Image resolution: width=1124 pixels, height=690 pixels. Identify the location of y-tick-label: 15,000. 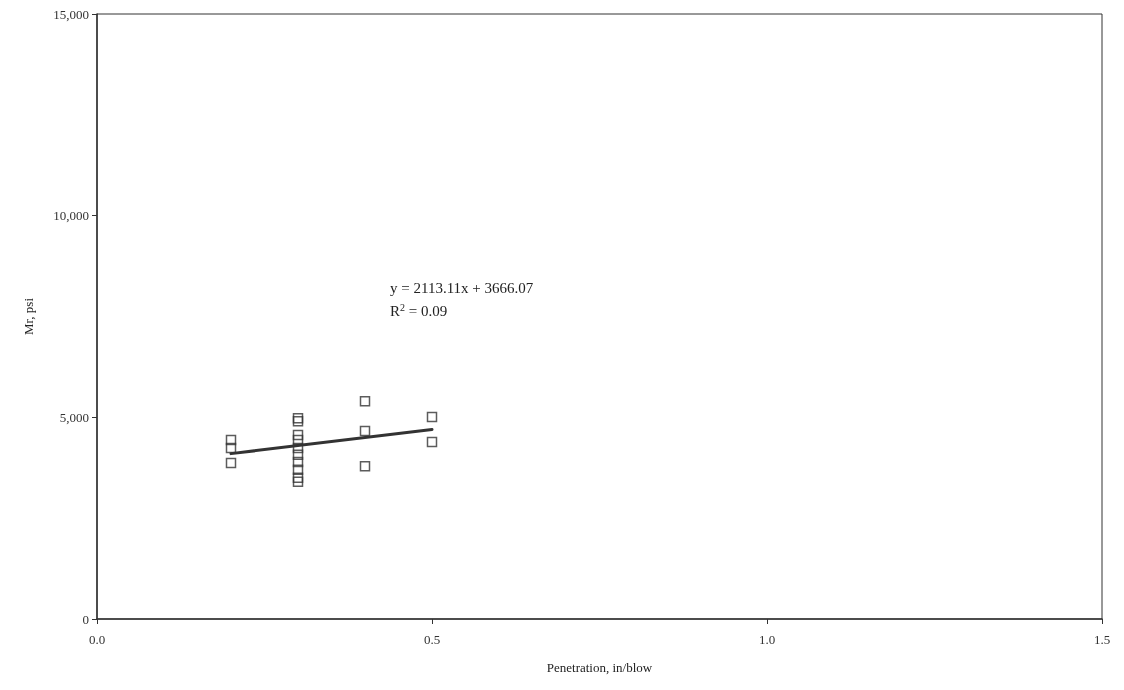
(71, 14).